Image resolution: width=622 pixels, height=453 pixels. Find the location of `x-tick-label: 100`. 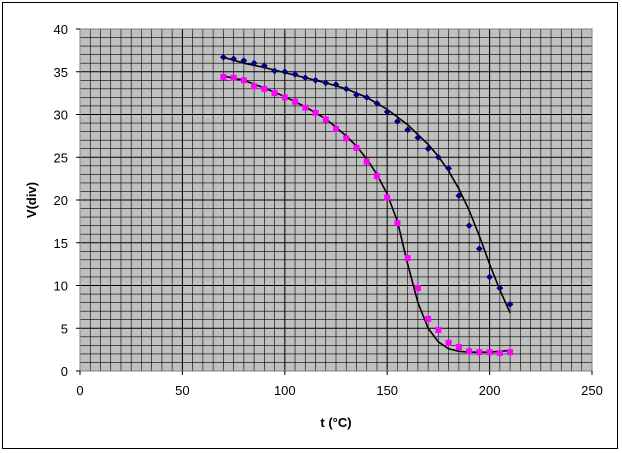

x-tick-label: 100 is located at coordinates (285, 390).